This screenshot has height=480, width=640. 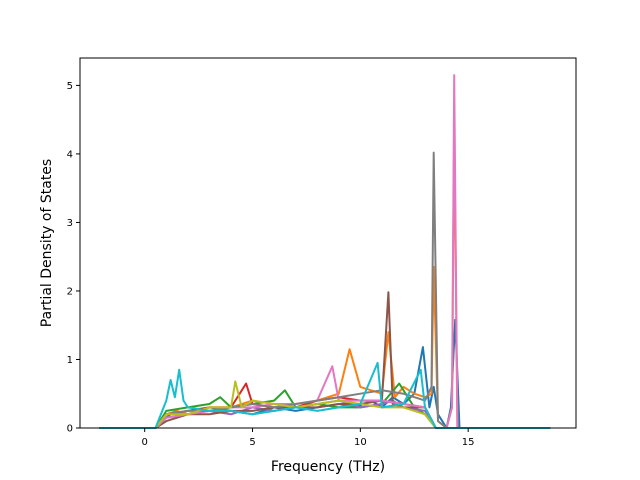 I want to click on y-tick-label: 0, so click(x=70, y=429).